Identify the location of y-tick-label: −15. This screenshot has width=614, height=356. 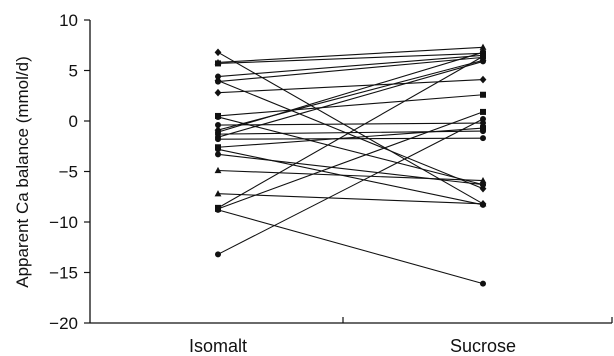
(63, 273).